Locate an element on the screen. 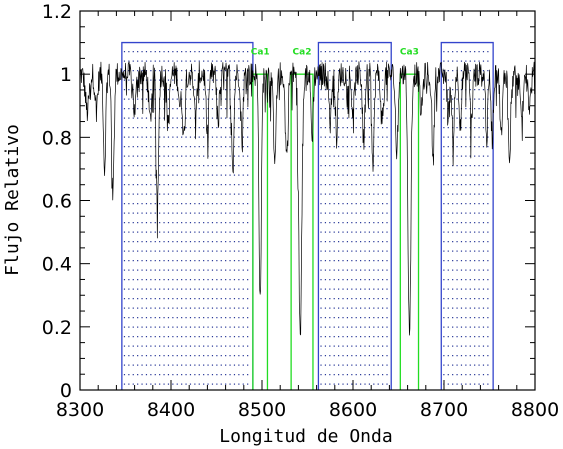  y-tick-label: 0 is located at coordinates (66, 391).